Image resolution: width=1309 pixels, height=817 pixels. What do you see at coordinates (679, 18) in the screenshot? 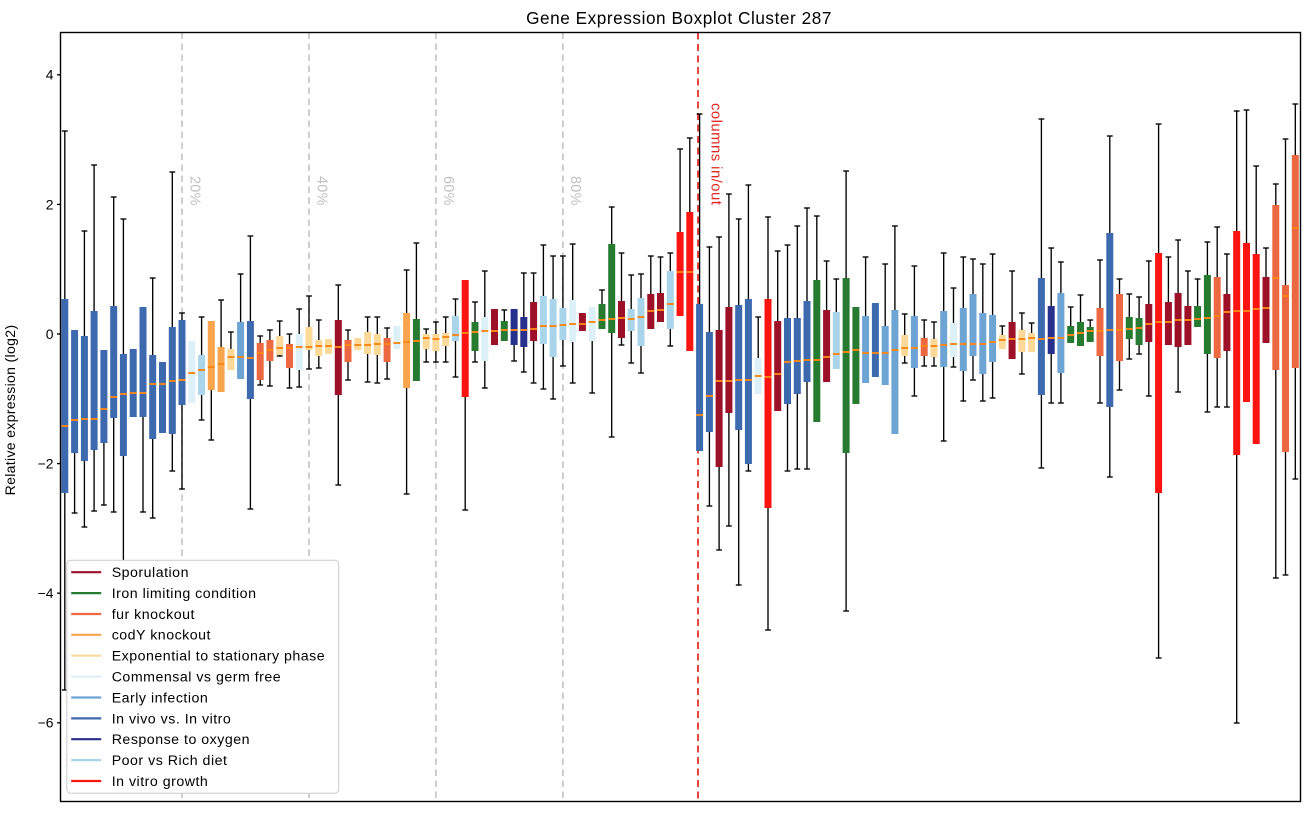
I see `svg-text:Gene Expression Boxplot Cluste: Gene Expression Boxplot Cluster 287` at bounding box center [679, 18].